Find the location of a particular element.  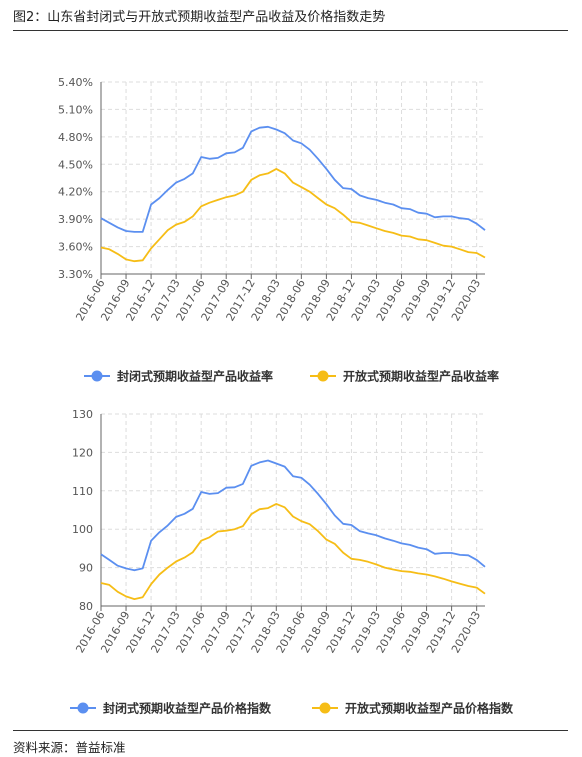

legend-label-open: 开放式预期收益型产品价格指数 is located at coordinates (429, 708).